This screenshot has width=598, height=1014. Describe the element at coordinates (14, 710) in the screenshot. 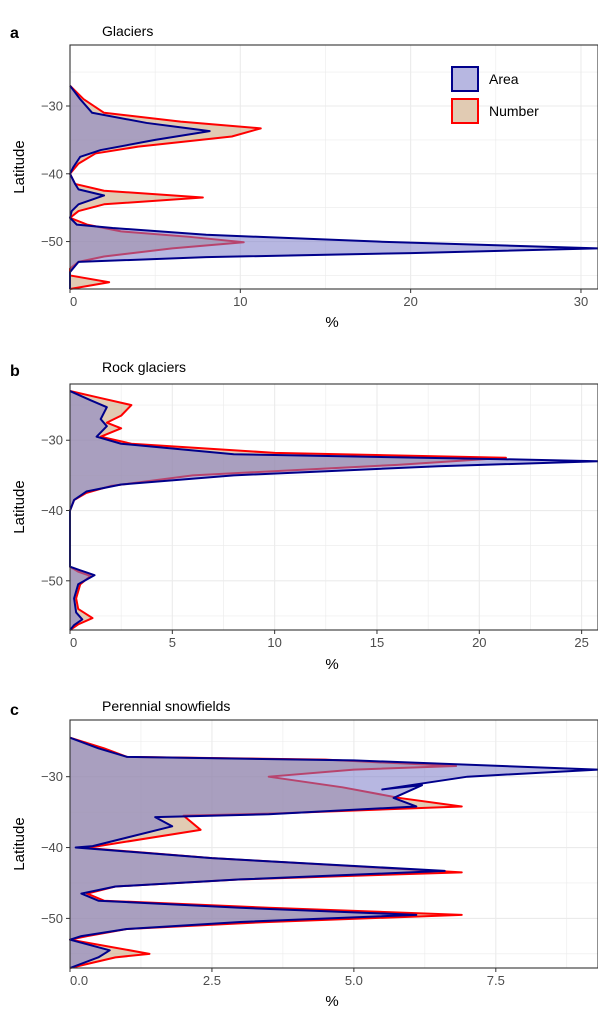

I see `panel-letter: c` at that location.